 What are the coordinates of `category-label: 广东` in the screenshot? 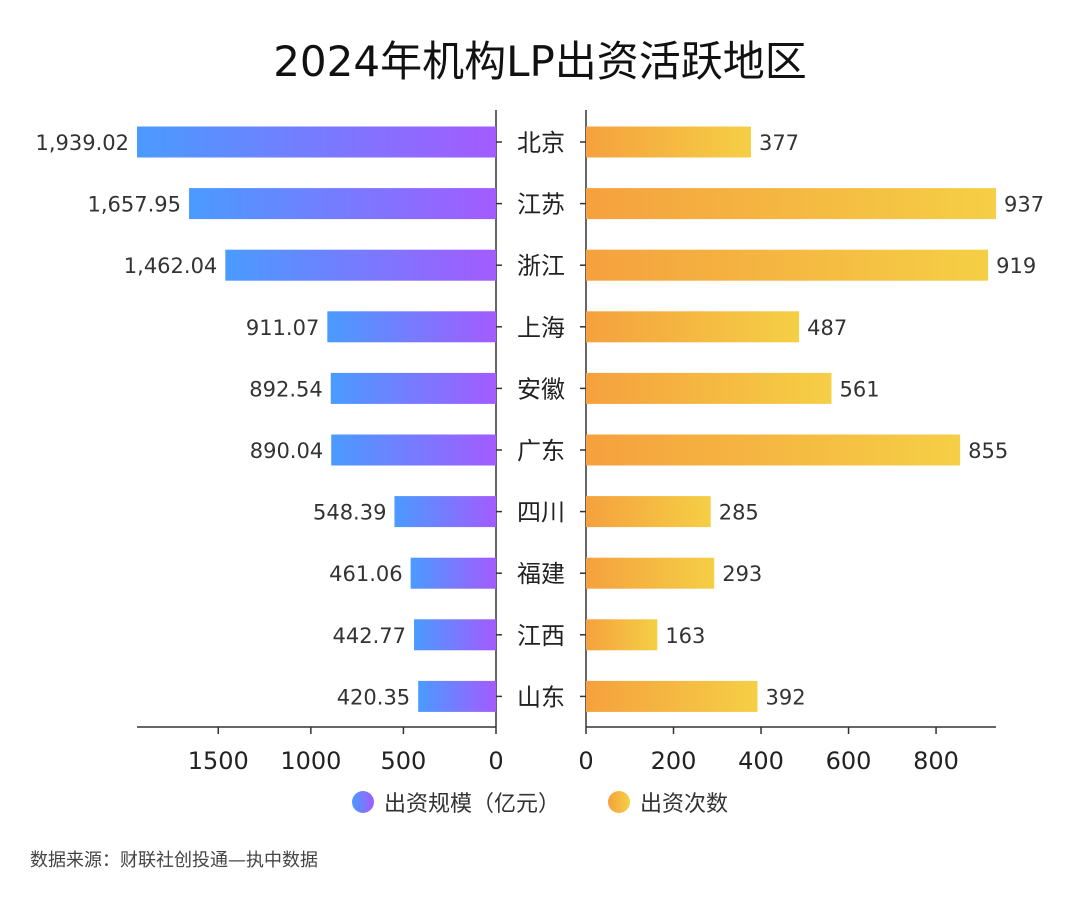 It's located at (541, 451).